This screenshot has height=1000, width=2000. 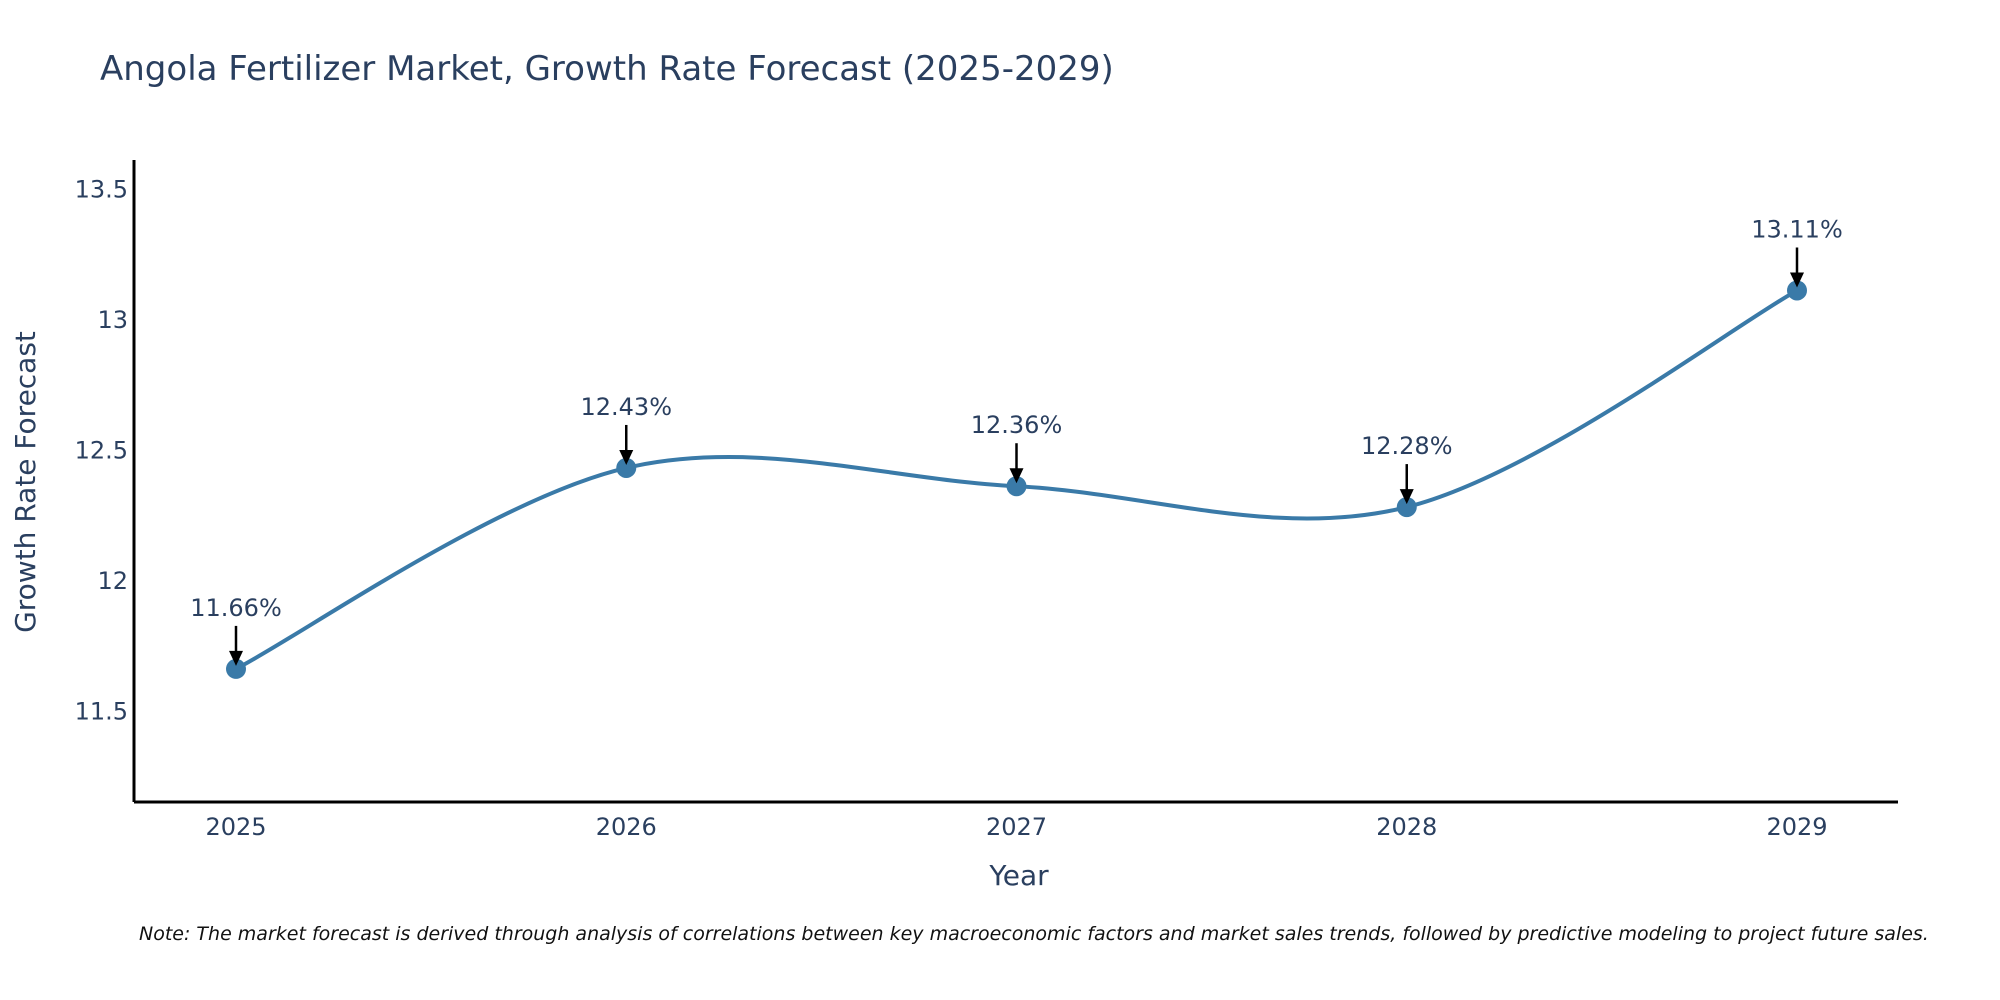 I want to click on y-tick-label: 12.5, so click(x=101, y=451).